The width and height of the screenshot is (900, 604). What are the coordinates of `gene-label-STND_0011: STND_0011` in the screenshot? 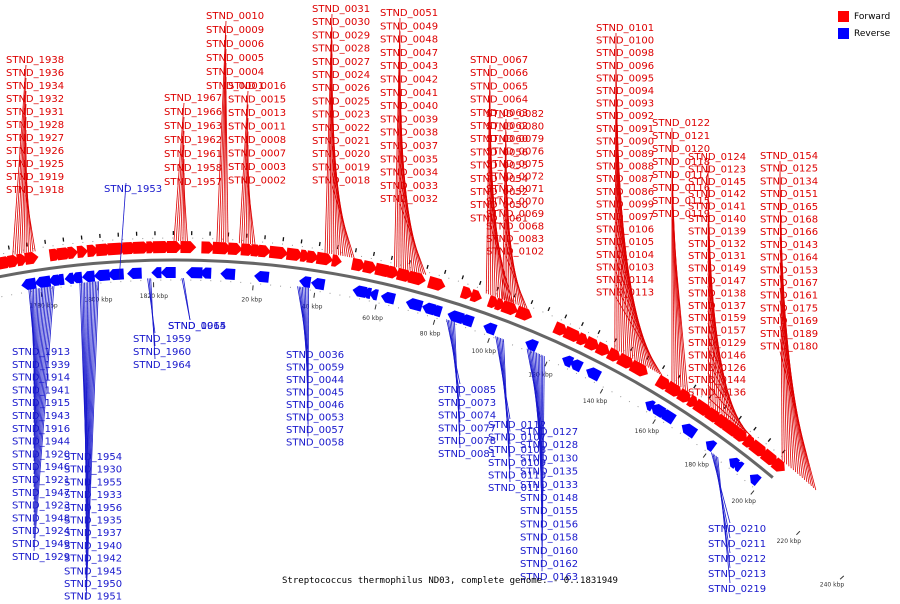 It's located at (257, 127).